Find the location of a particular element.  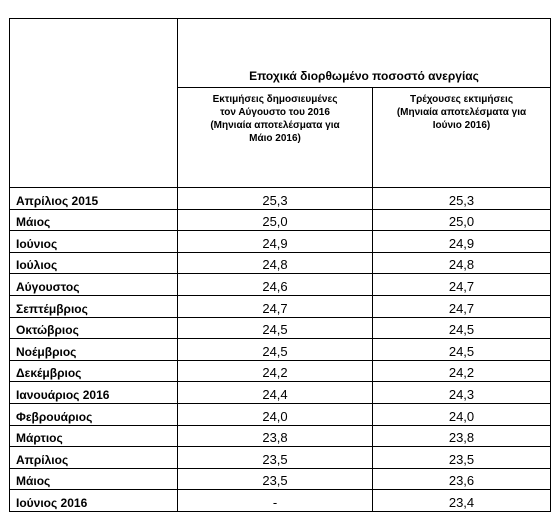

table-row: Μάιος 23,5 23,6 is located at coordinates (280, 479).